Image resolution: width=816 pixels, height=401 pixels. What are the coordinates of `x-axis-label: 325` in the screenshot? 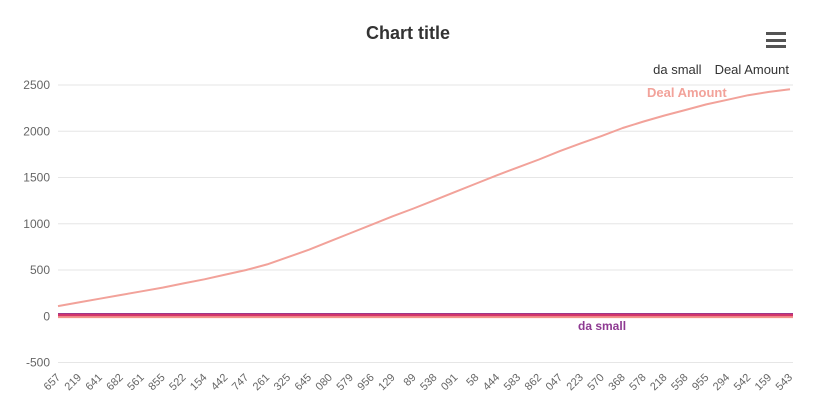 It's located at (282, 382).